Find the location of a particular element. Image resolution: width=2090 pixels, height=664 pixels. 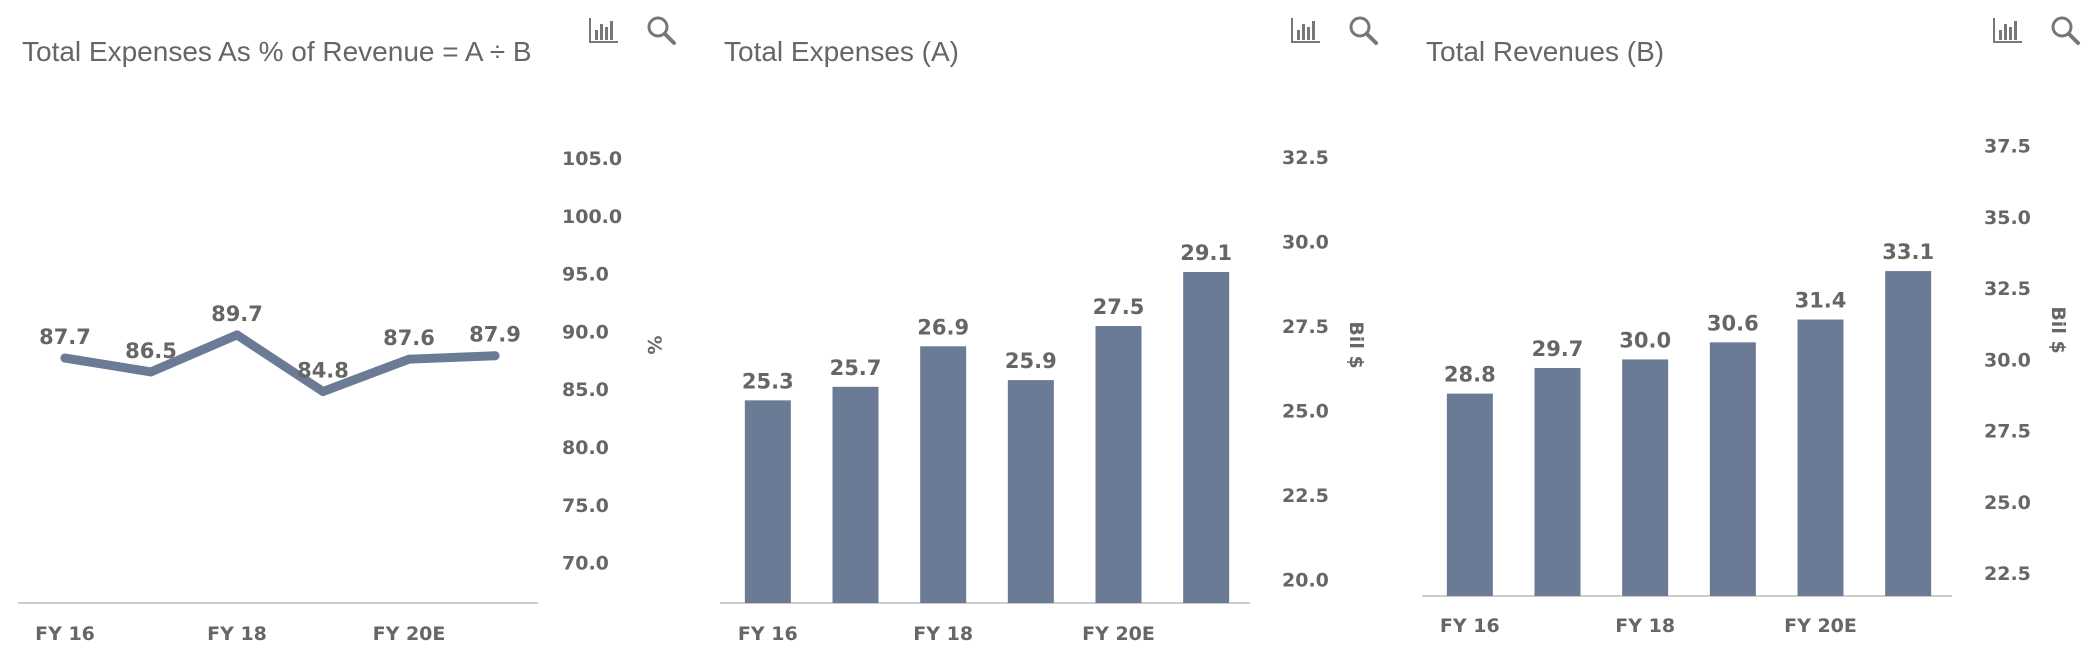

y-tick-label: 95.0 is located at coordinates (585, 275).